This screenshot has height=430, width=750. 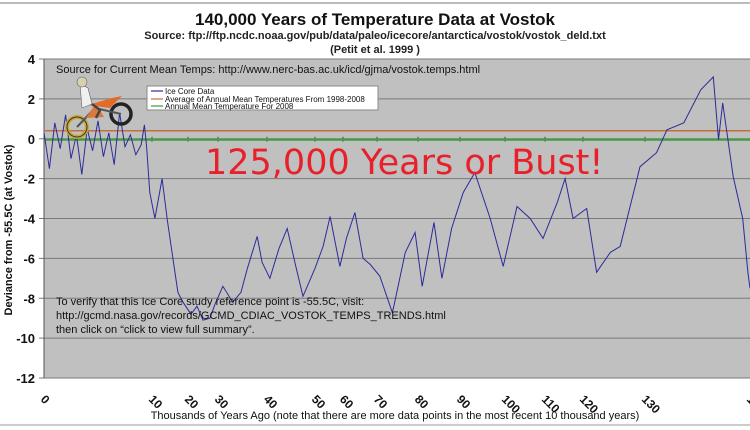 What do you see at coordinates (25, 338) in the screenshot?
I see `y-tick-label: -10` at bounding box center [25, 338].